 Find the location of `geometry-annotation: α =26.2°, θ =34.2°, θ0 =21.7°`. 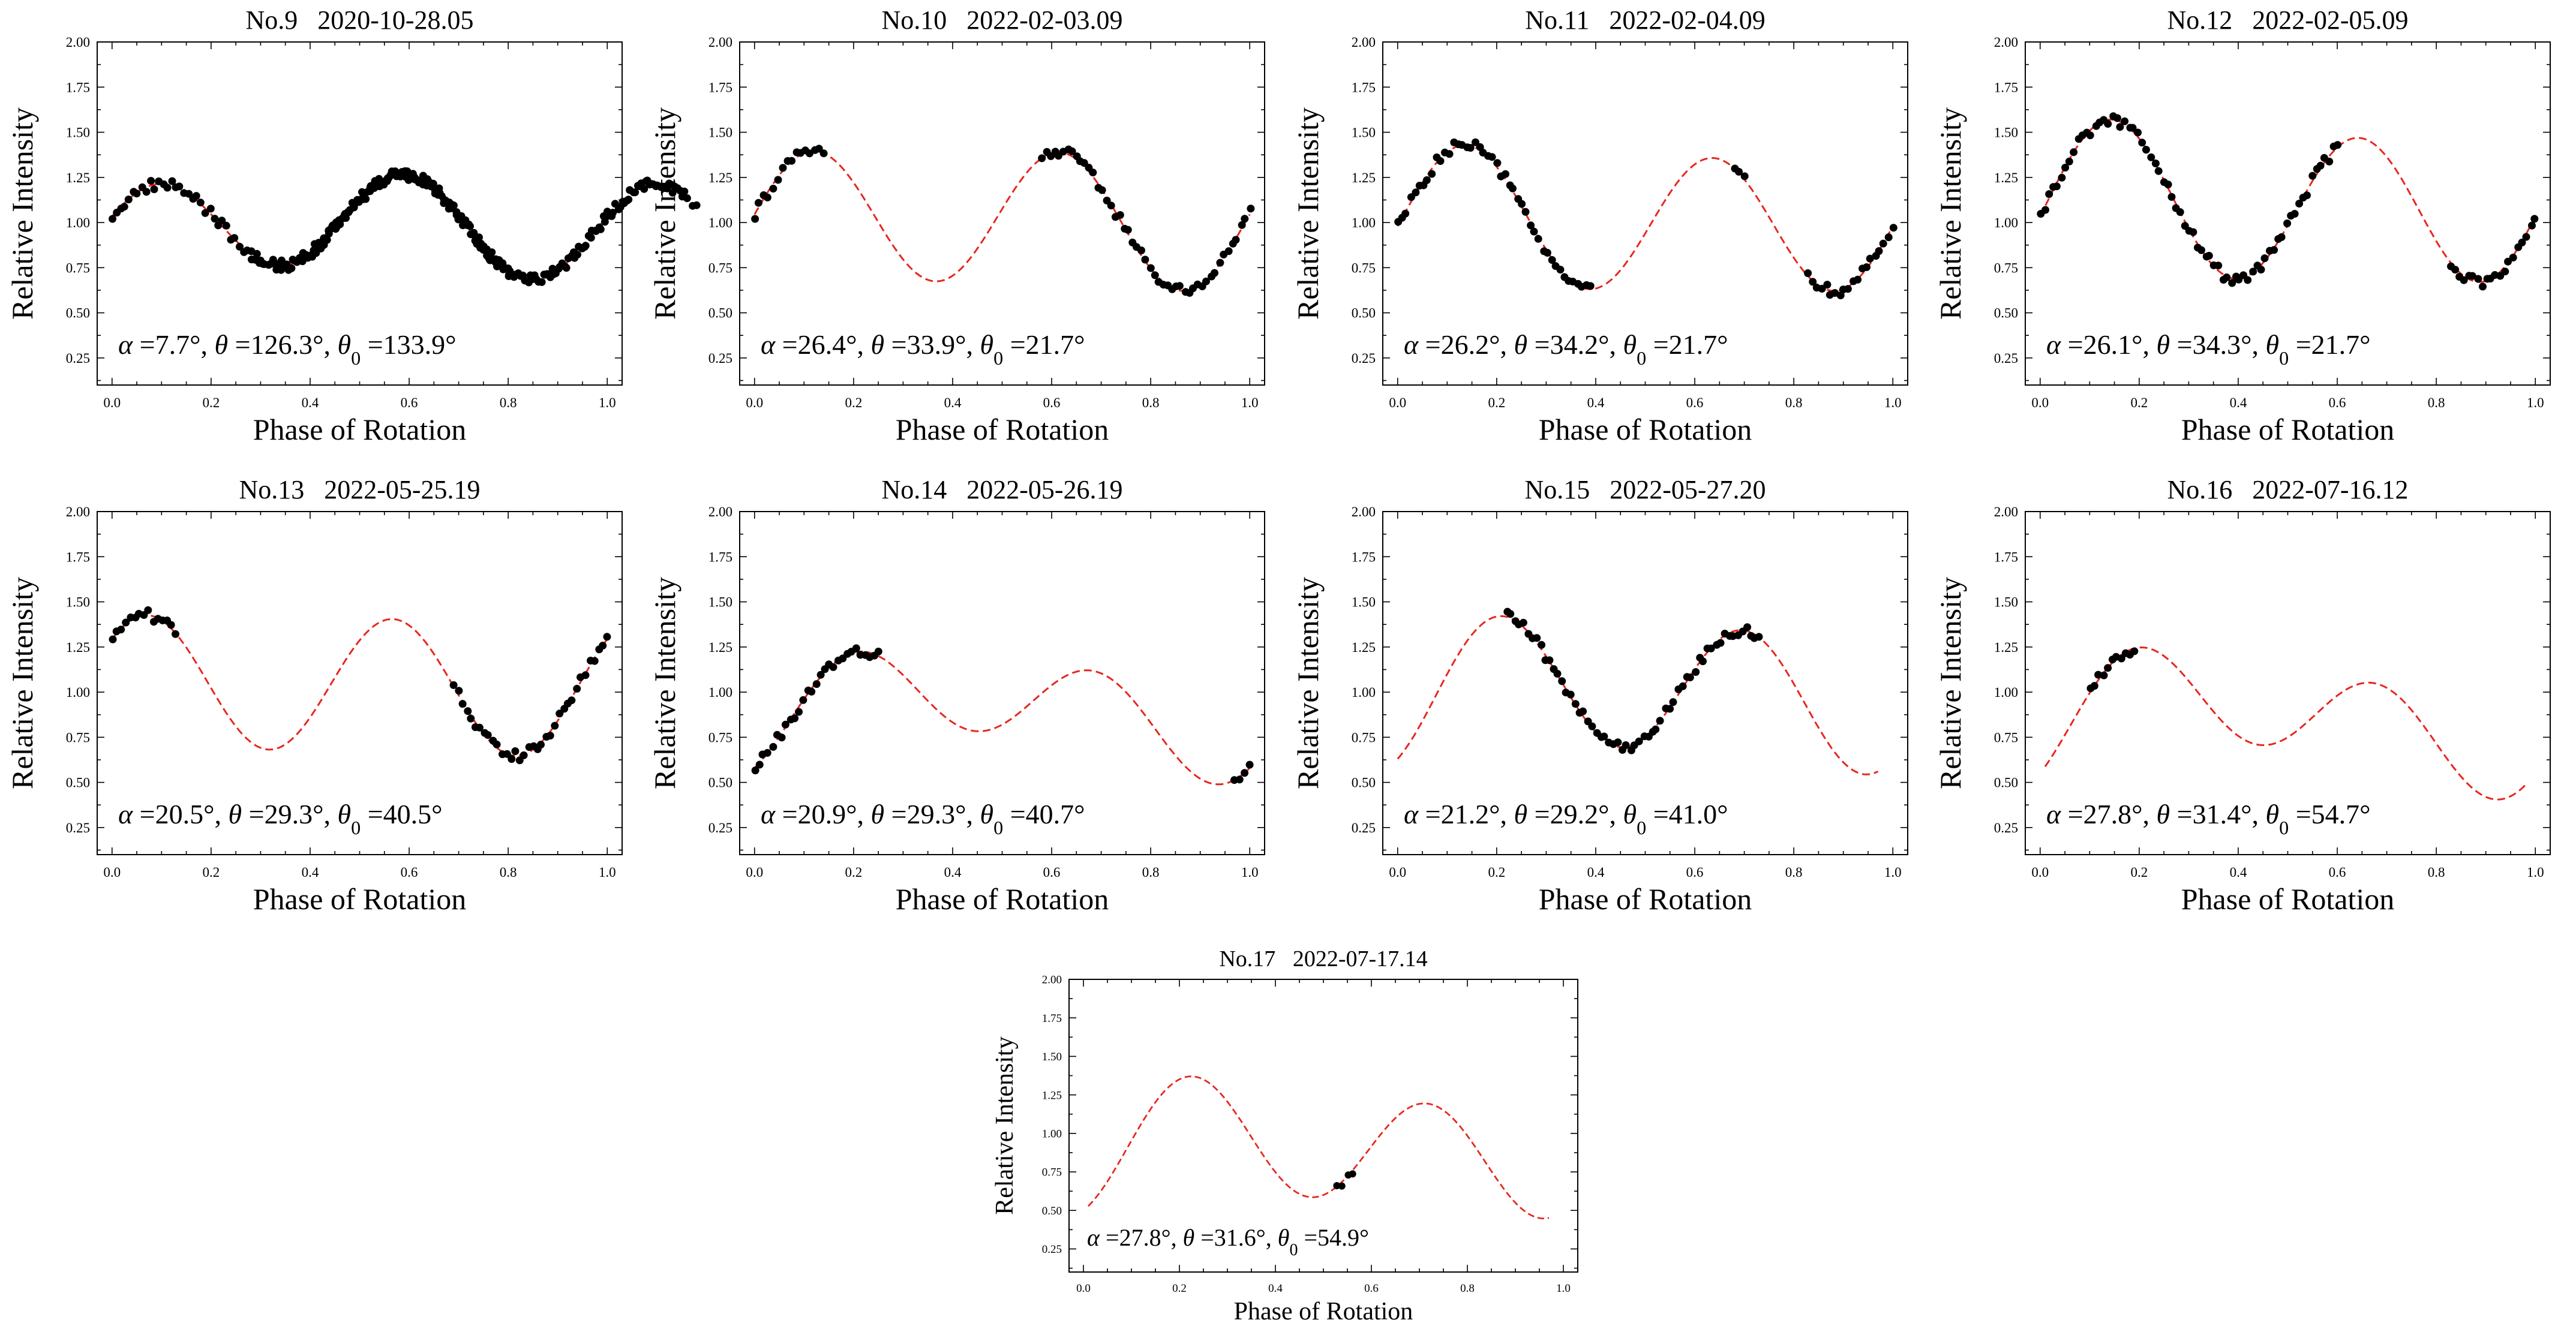

geometry-annotation: α =26.2°, θ =34.2°, θ0 =21.7° is located at coordinates (1566, 349).